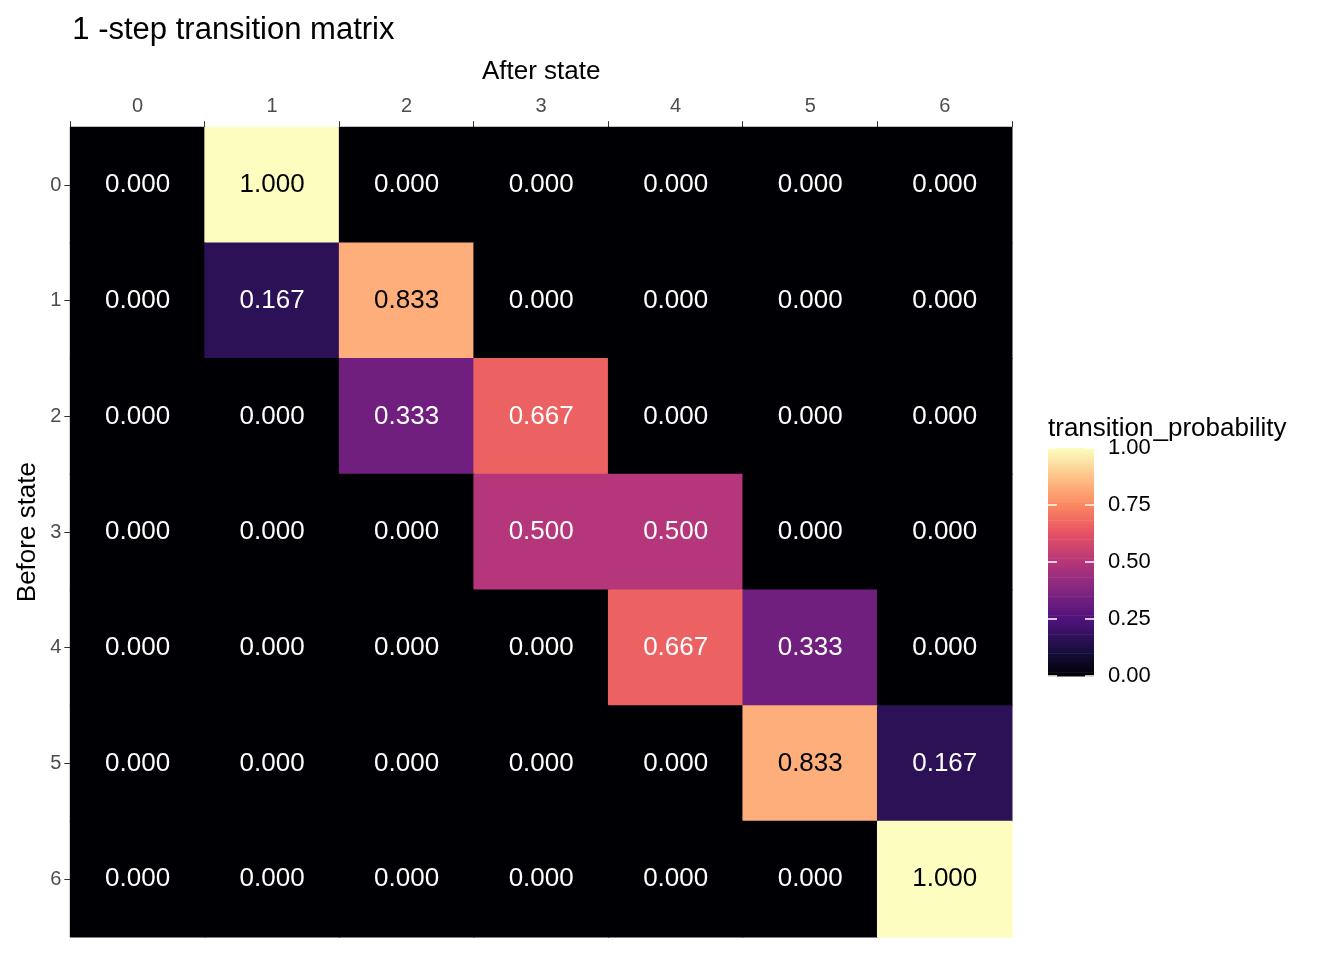 Image resolution: width=1344 pixels, height=960 pixels. Describe the element at coordinates (56, 414) in the screenshot. I see `y-tick-label: 2` at that location.